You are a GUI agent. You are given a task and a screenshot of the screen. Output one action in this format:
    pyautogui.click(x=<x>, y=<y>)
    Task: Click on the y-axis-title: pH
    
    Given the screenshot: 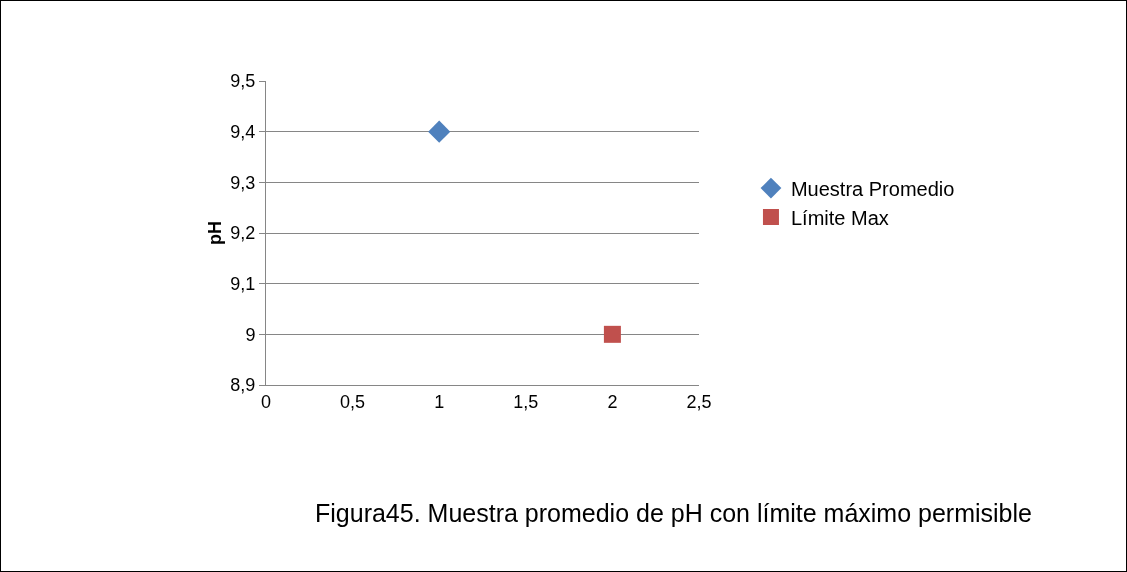 What is the action you would take?
    pyautogui.click(x=214, y=233)
    